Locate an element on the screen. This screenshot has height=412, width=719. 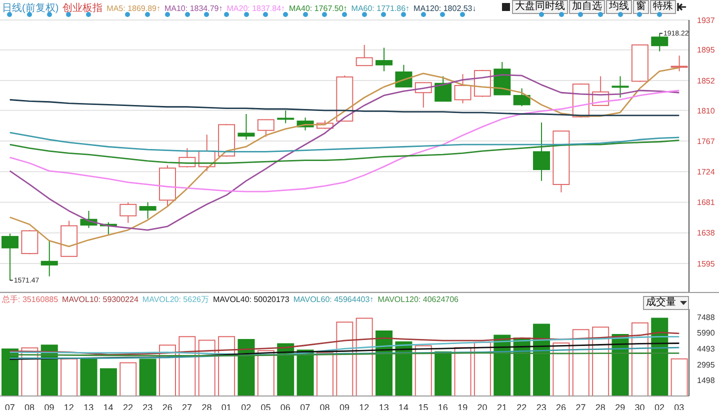
y-tick-label: 1498 is located at coordinates (706, 381).